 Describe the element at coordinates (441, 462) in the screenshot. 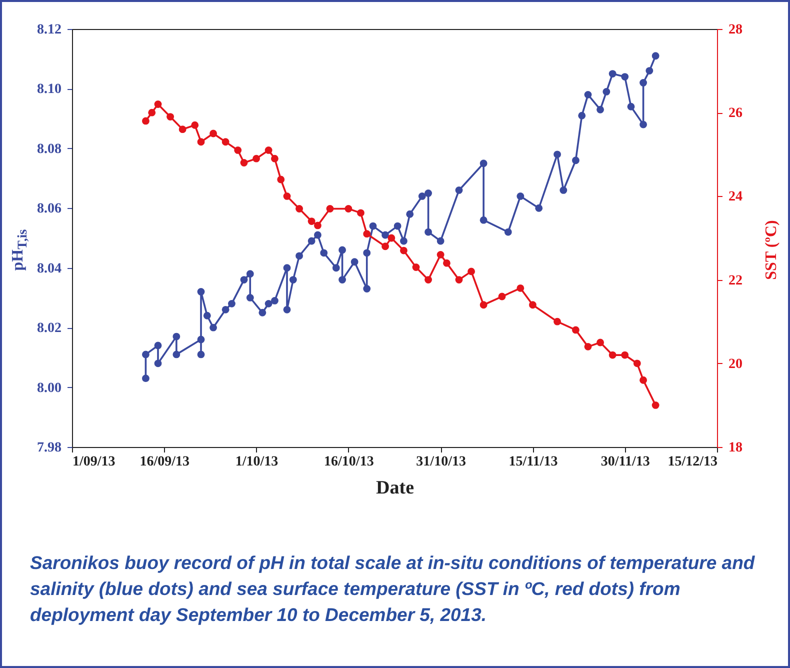

I see `x-tick-label: 31/10/13` at that location.